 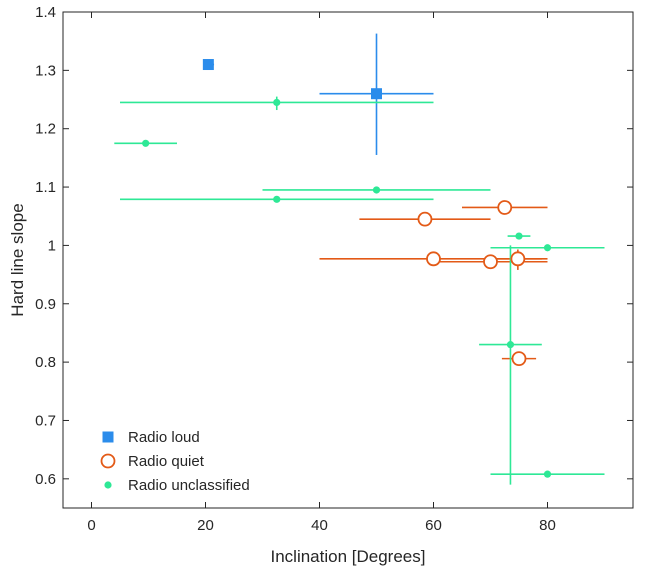 What do you see at coordinates (433, 525) in the screenshot?
I see `x-tick-label: 60` at bounding box center [433, 525].